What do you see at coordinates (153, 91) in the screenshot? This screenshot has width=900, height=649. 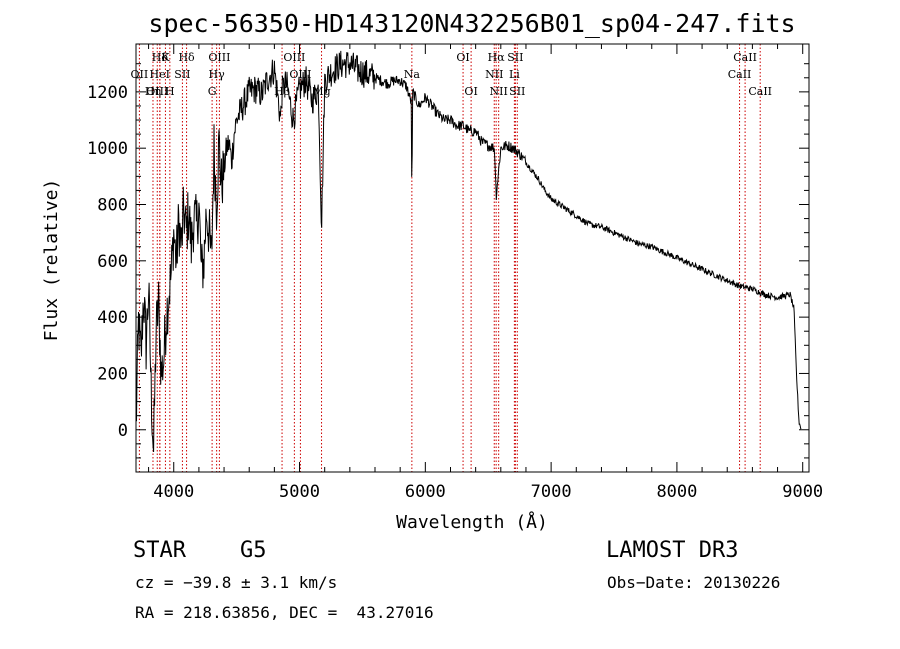 I see `line-marker-label: Hη` at bounding box center [153, 91].